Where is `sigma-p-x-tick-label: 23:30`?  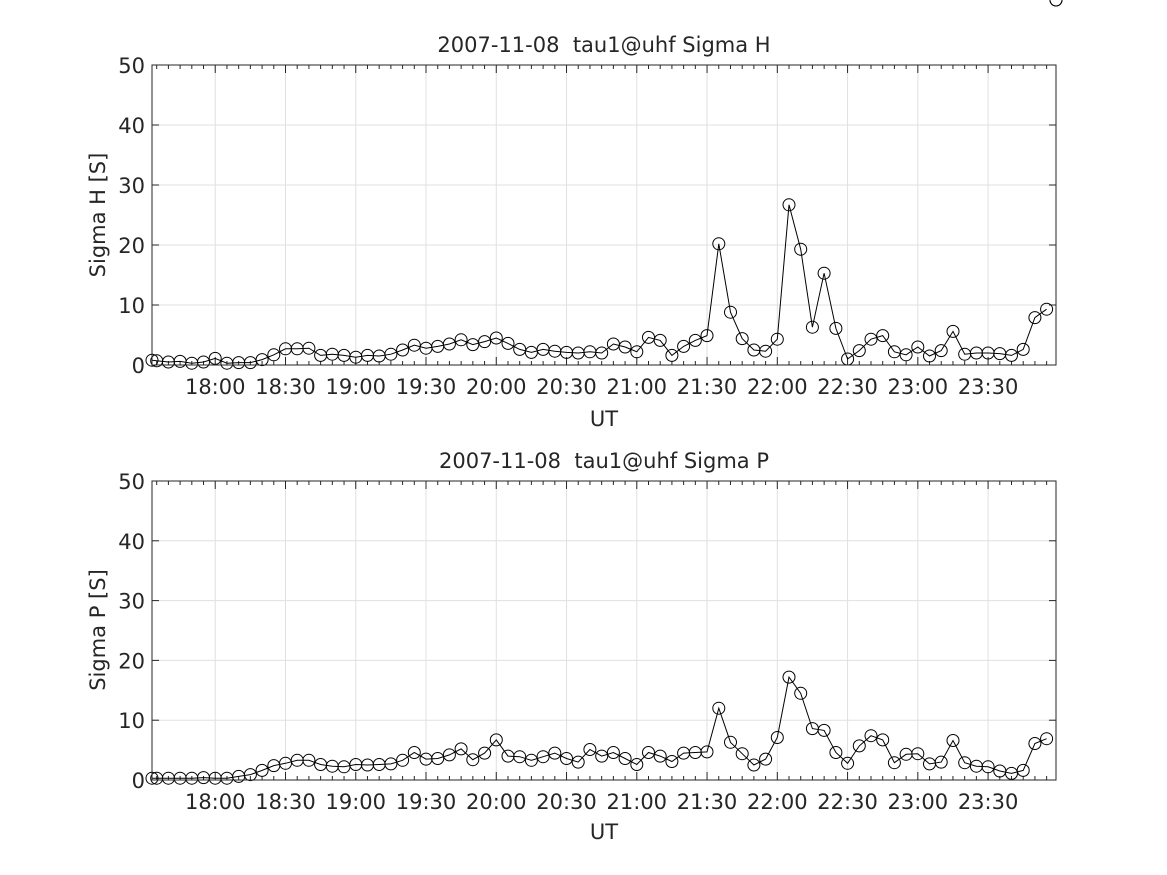
sigma-p-x-tick-label: 23:30 is located at coordinates (988, 802).